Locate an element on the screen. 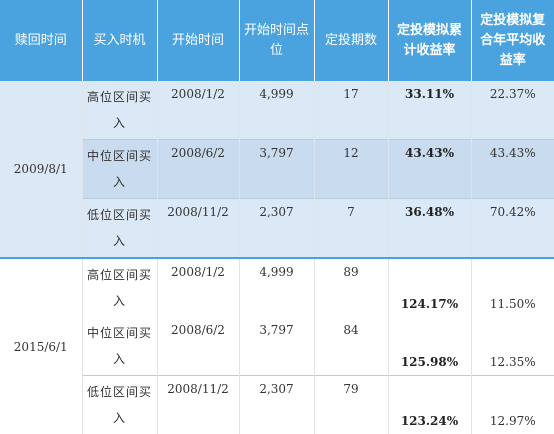 The height and width of the screenshot is (434, 554). cagr-cell: 43.43% is located at coordinates (512, 169).